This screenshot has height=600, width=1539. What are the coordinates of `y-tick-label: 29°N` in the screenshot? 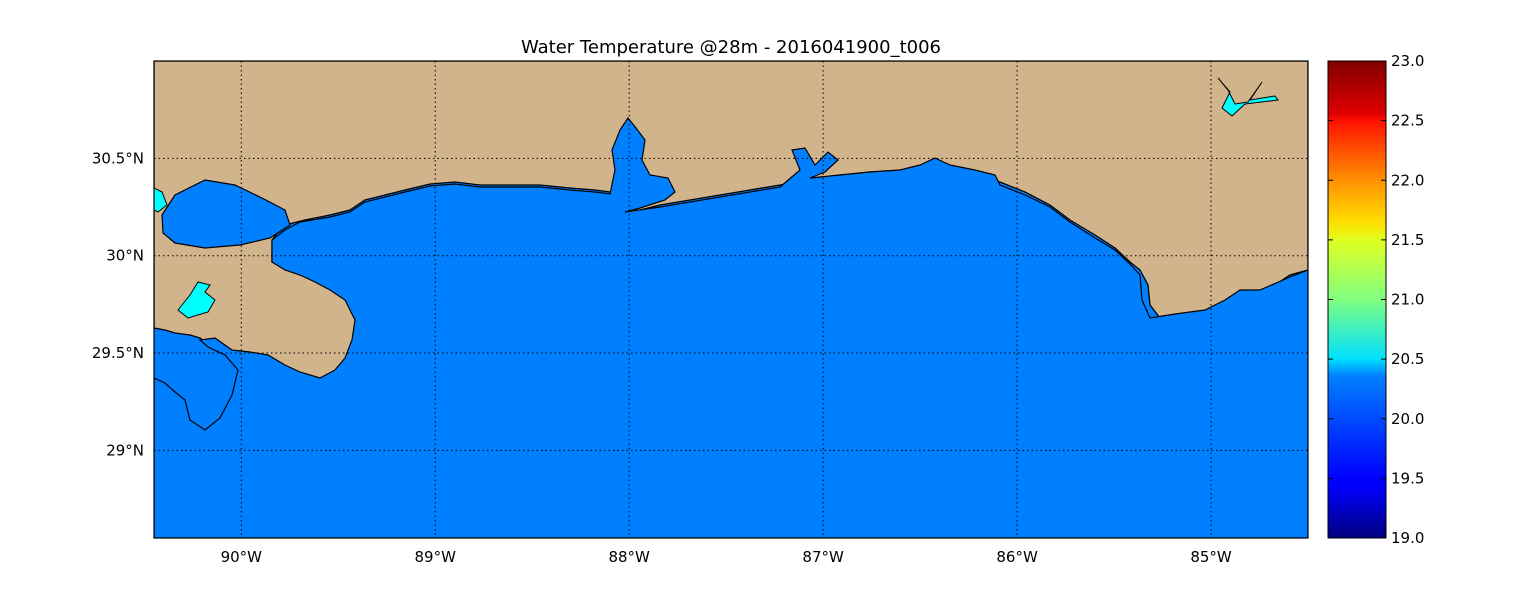 It's located at (125, 450).